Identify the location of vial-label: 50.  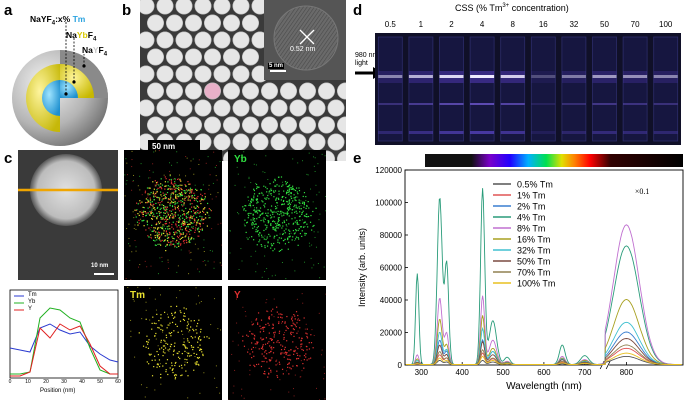
(604, 24).